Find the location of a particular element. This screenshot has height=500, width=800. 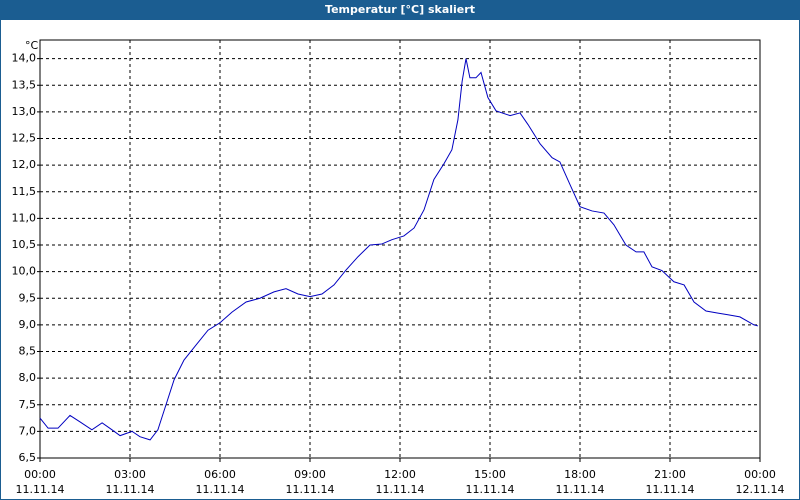

x-tick-label: 03:00 is located at coordinates (130, 474).